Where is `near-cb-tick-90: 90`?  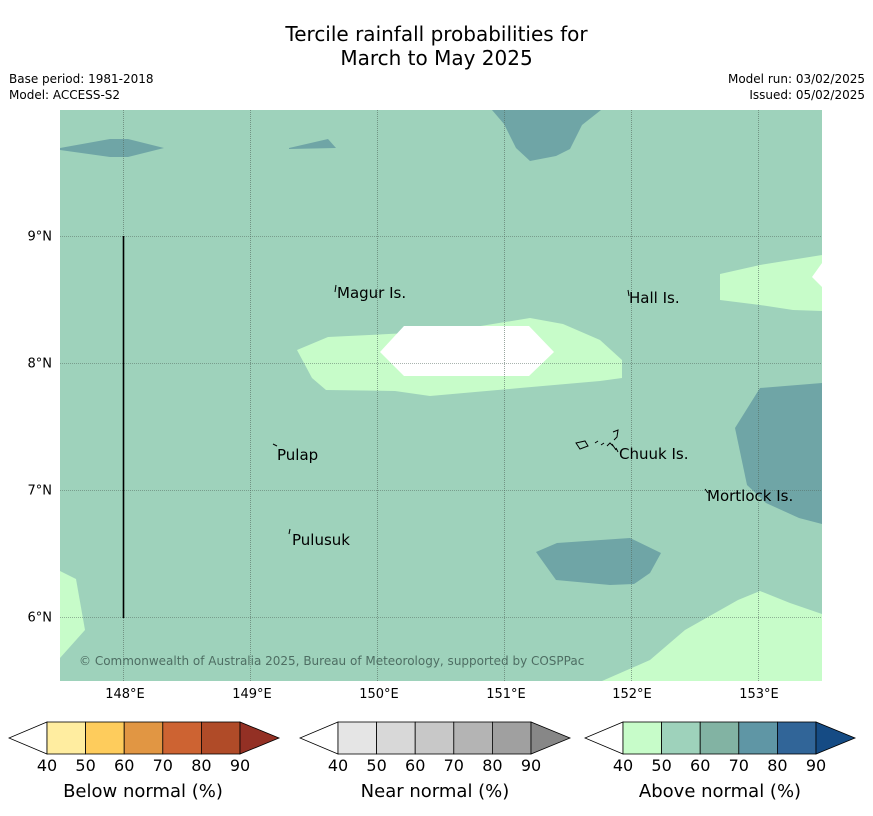
near-cb-tick-90: 90 is located at coordinates (531, 765).